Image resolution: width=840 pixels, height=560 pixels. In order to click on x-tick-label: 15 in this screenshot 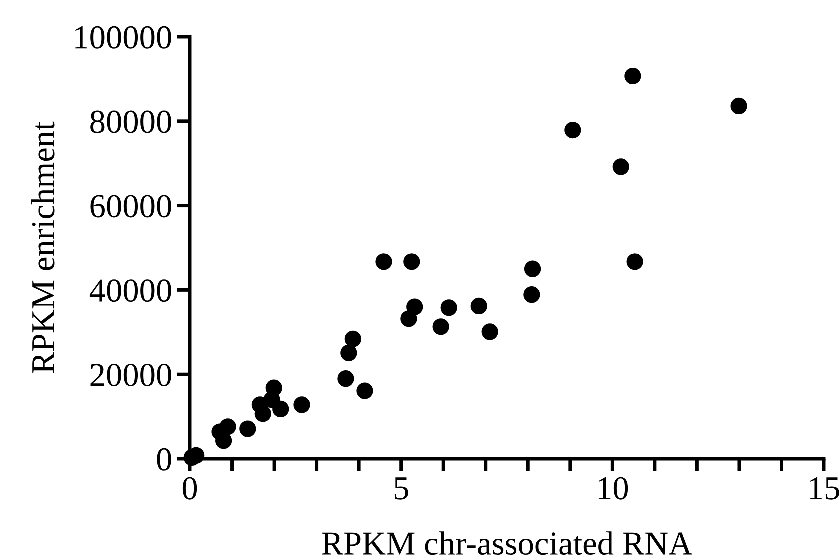, I will do `click(825, 488)`.